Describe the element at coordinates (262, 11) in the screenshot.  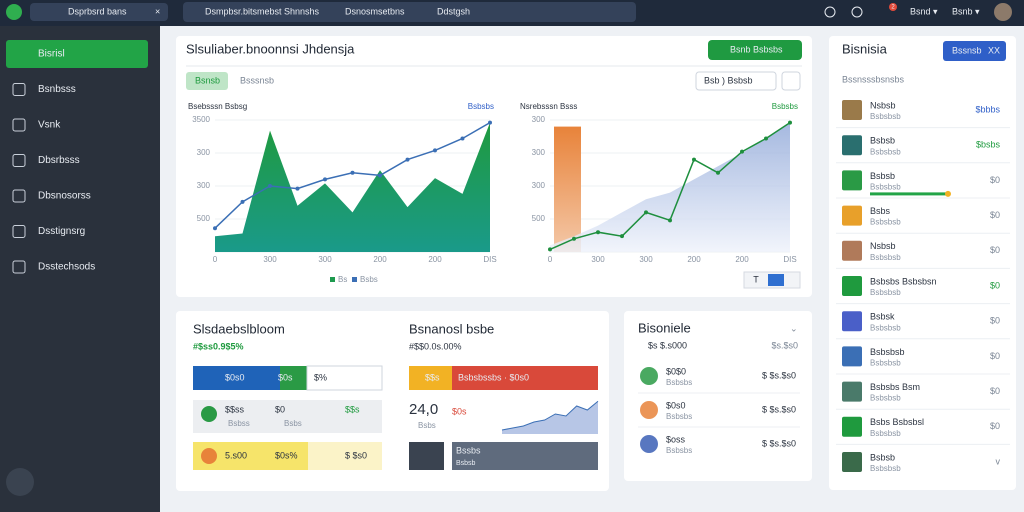
I see `address: Dsmpbsr.bitsmebst Shnnshs` at that location.